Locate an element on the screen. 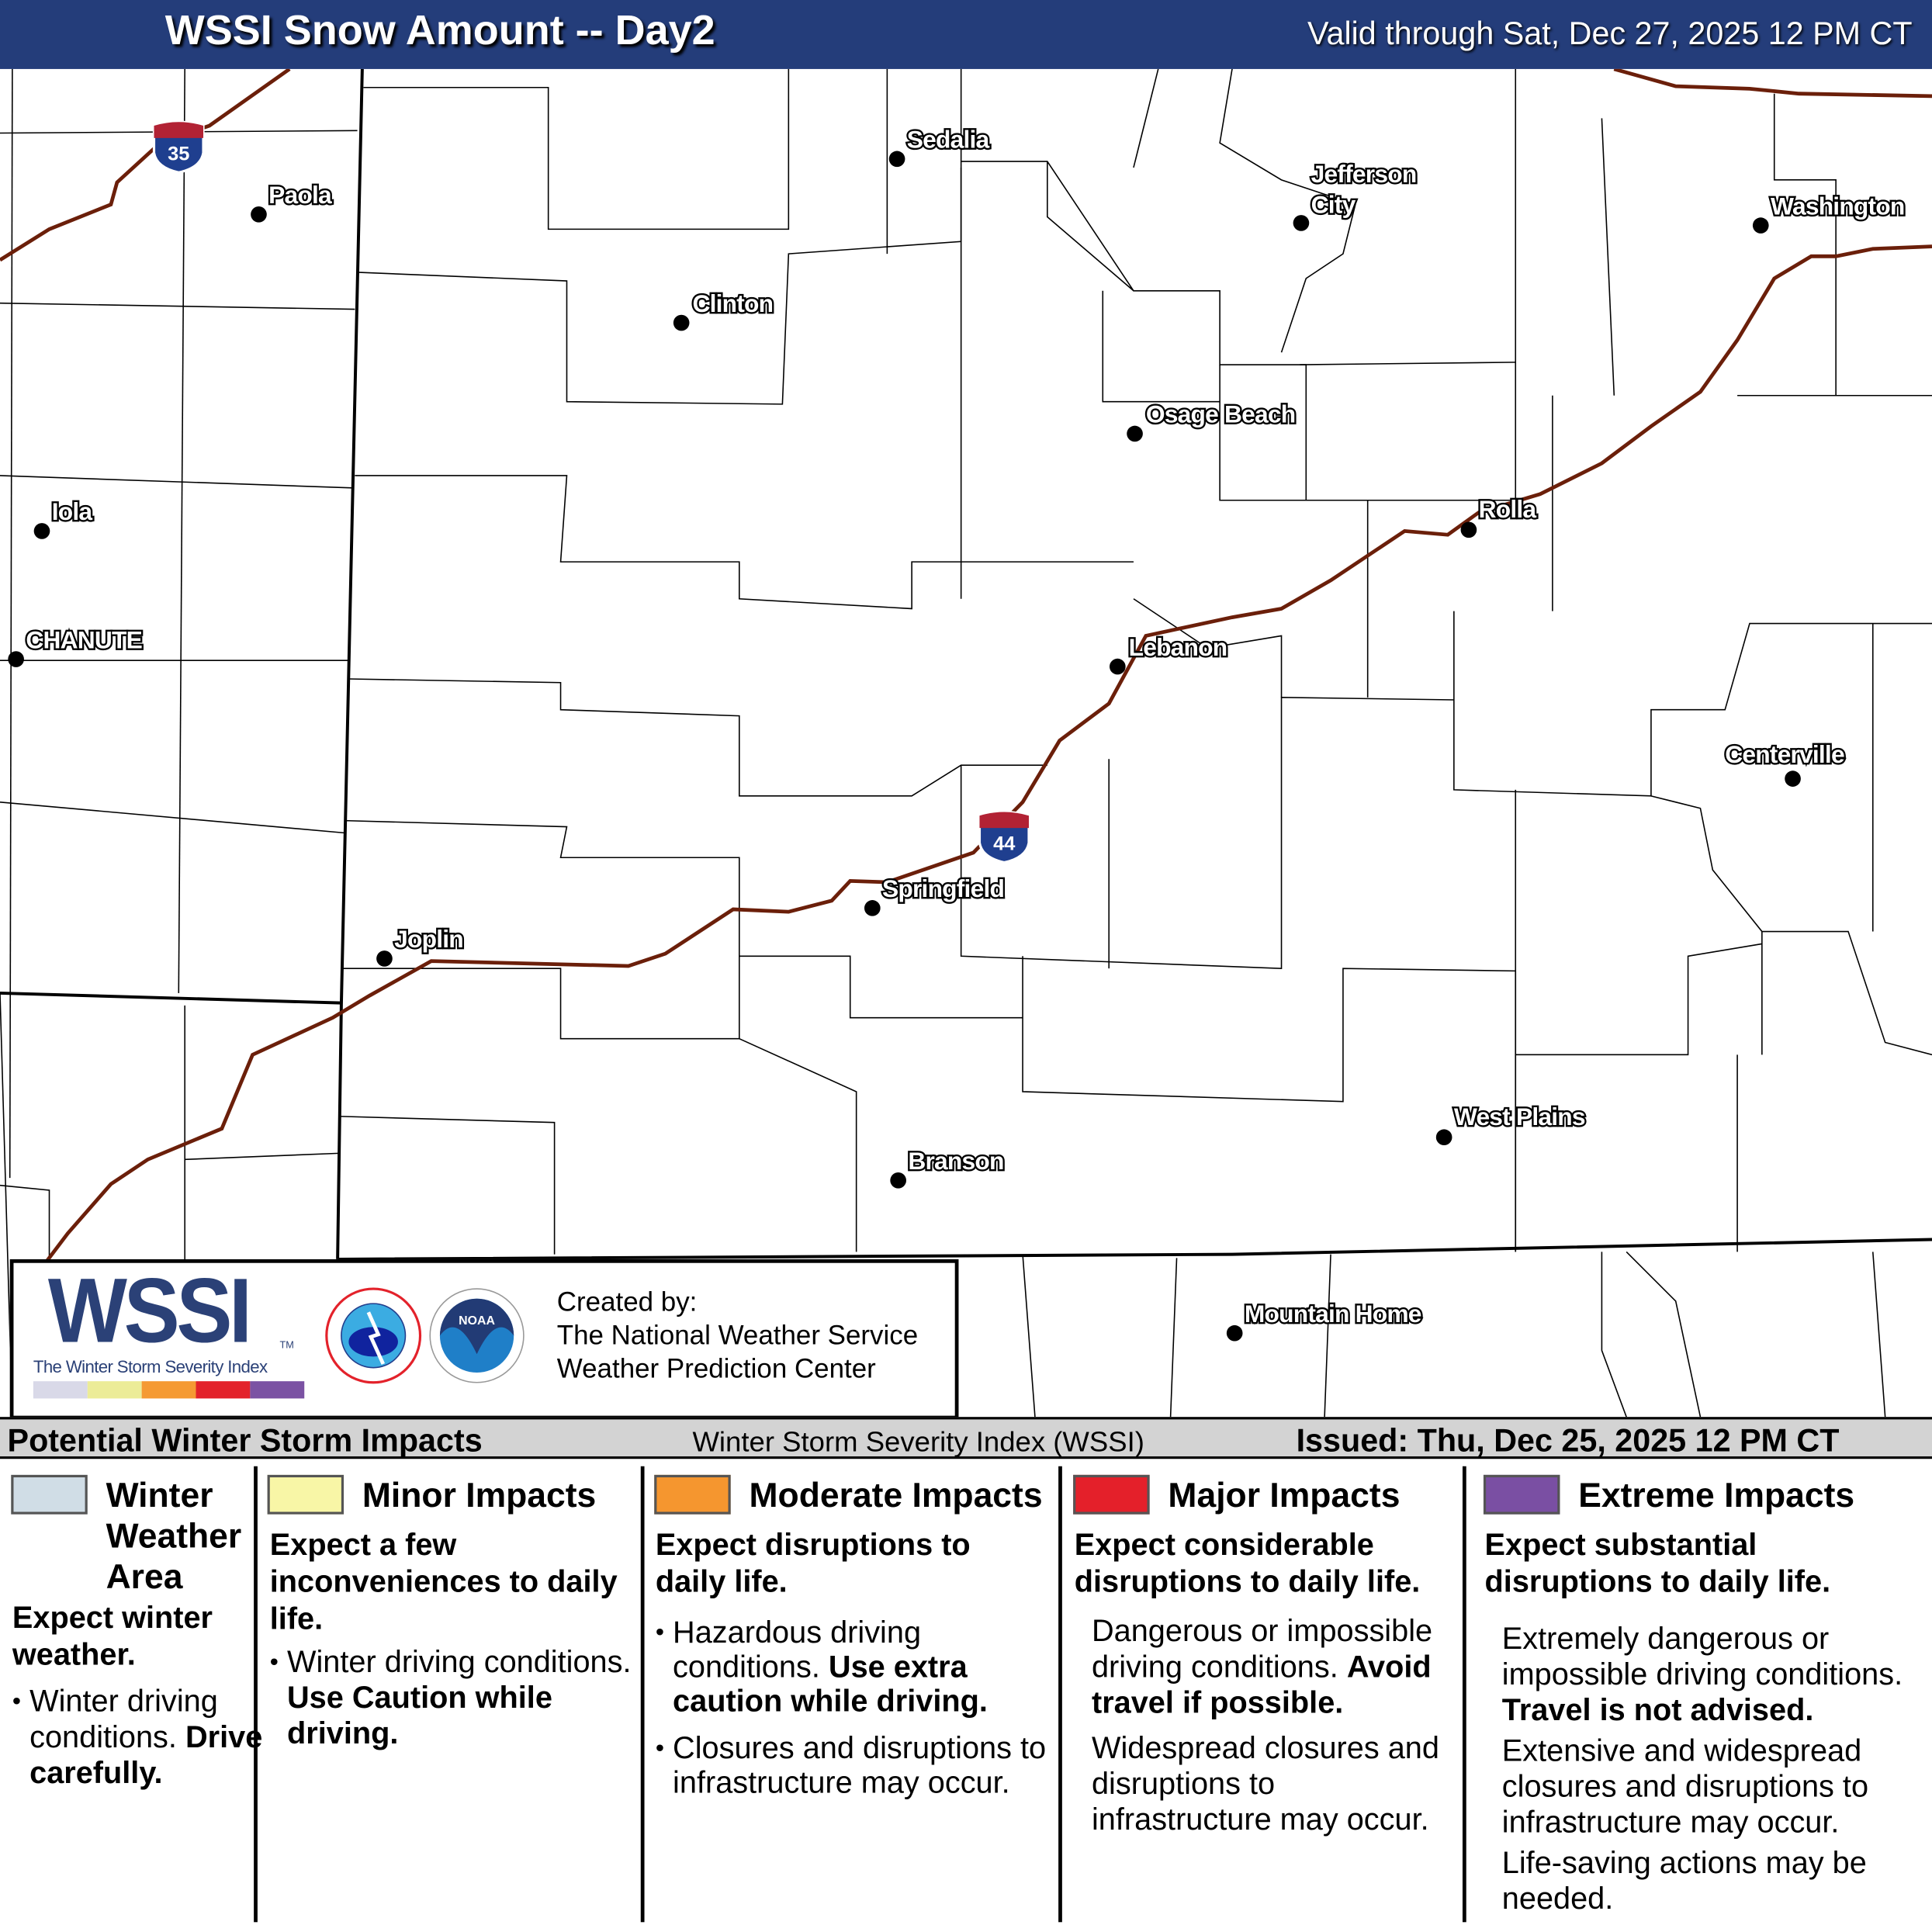  city-osage-beach: Osage Beach is located at coordinates (1212, 420).